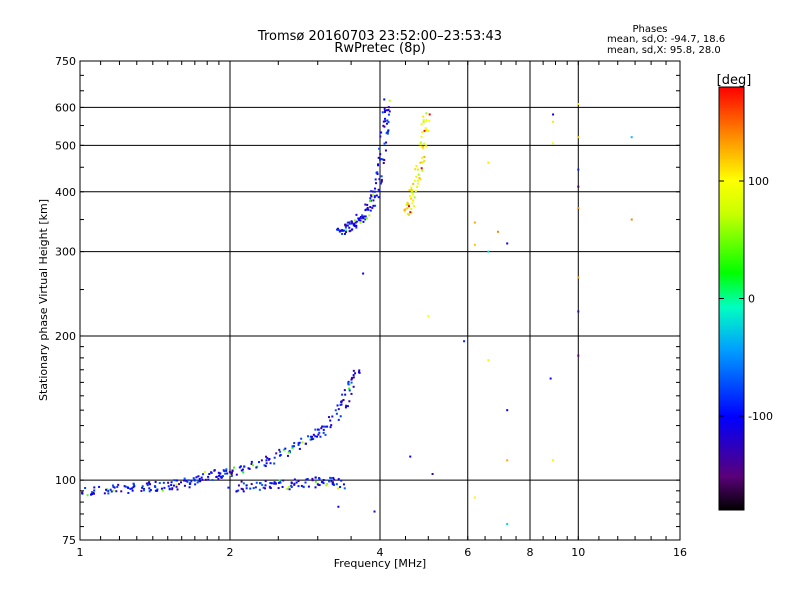  Describe the element at coordinates (379, 36) in the screenshot. I see `chart-title: Tromsø 20160703 23:52:00–23:53:43` at that location.